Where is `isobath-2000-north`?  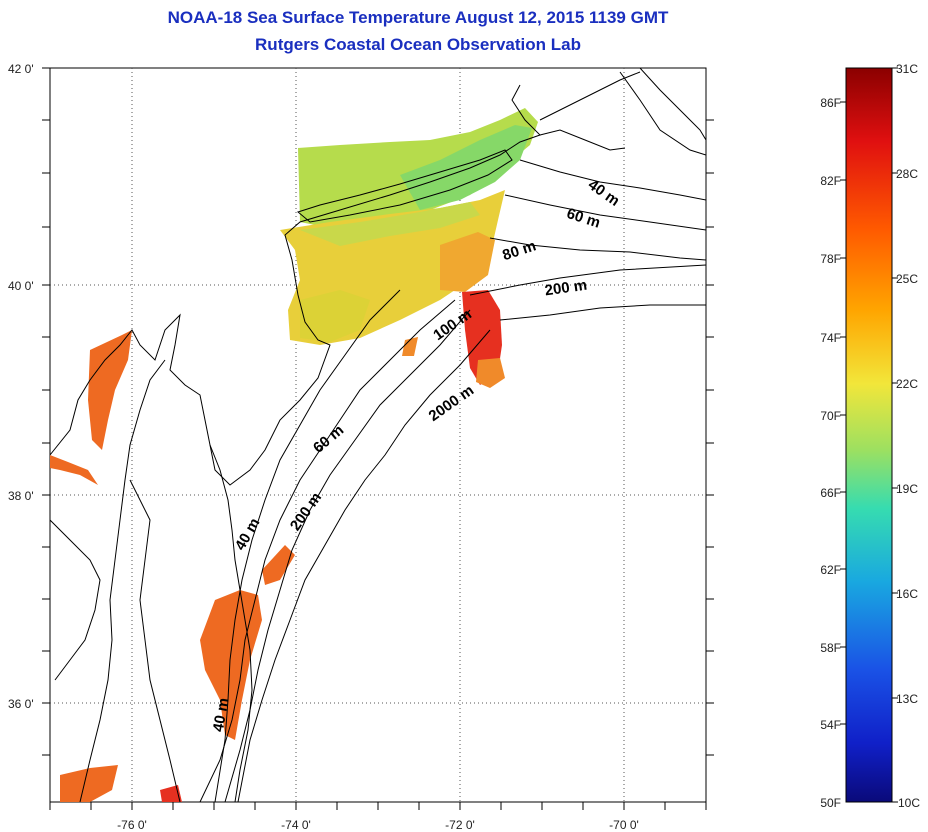 isobath-2000-north is located at coordinates (602, 312).